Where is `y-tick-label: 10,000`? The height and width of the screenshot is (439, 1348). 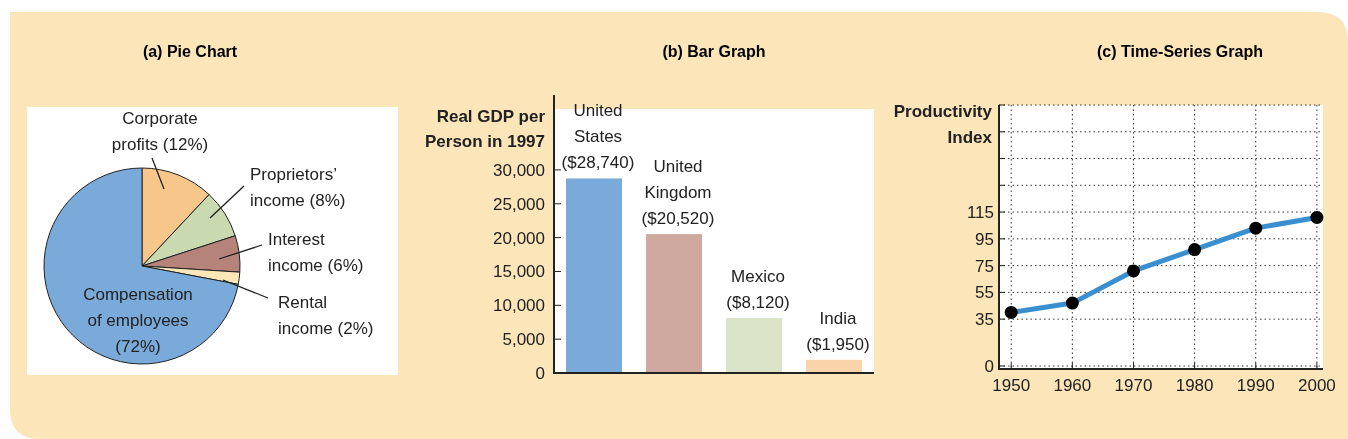 y-tick-label: 10,000 is located at coordinates (519, 306).